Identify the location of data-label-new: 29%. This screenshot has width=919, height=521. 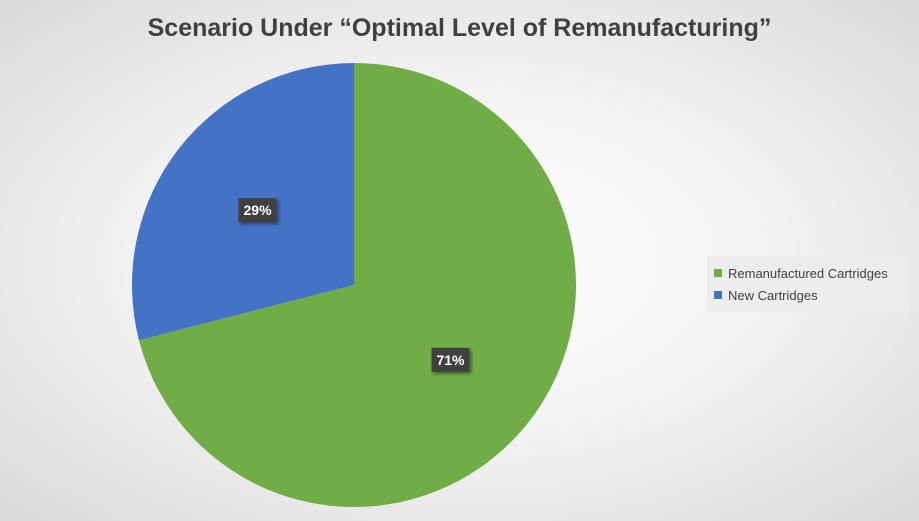
(257, 210).